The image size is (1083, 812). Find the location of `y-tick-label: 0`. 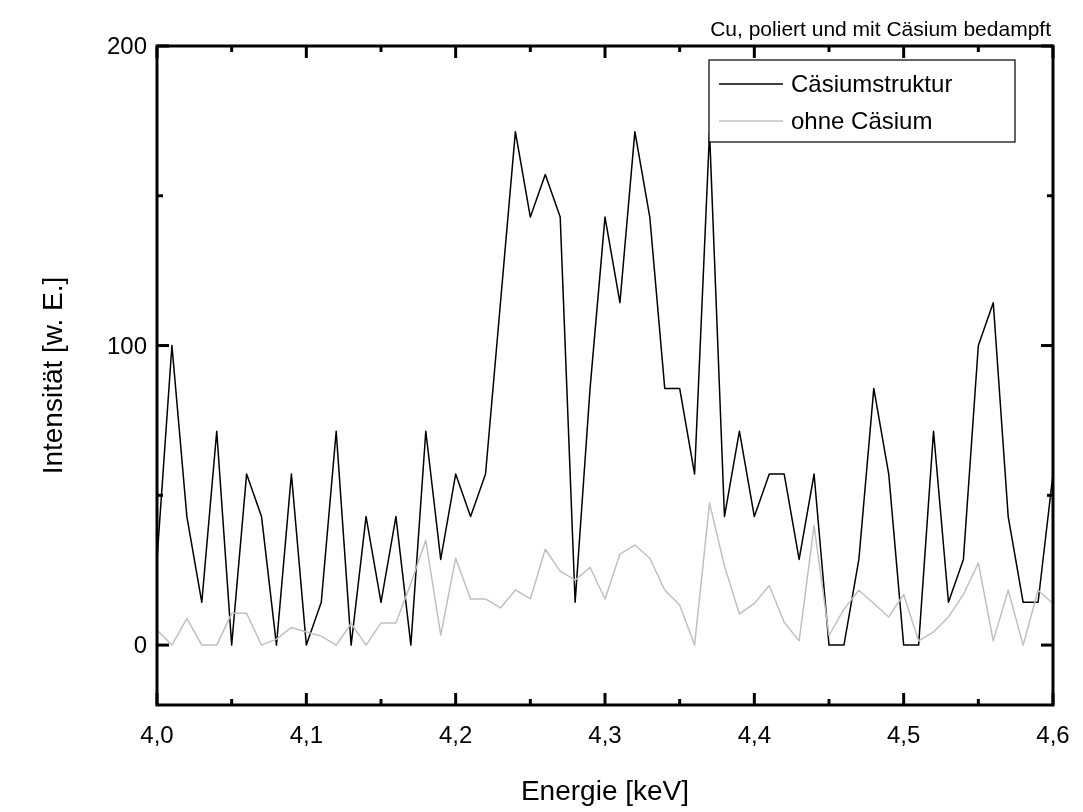

y-tick-label: 0 is located at coordinates (140, 645).